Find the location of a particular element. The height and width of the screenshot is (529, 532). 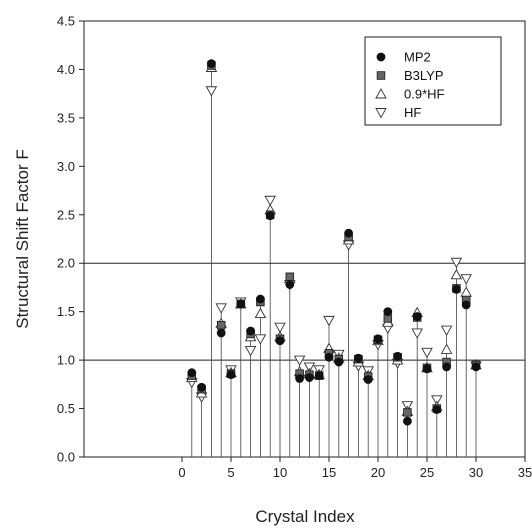

legend-marker-b3lyp is located at coordinates (381, 75).